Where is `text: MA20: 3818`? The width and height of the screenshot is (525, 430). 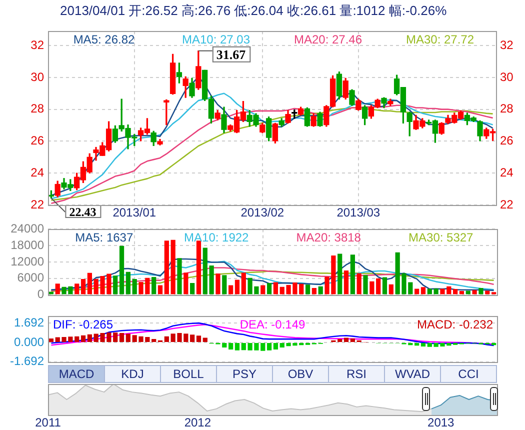
text: MA20: 3818 is located at coordinates (329, 237).